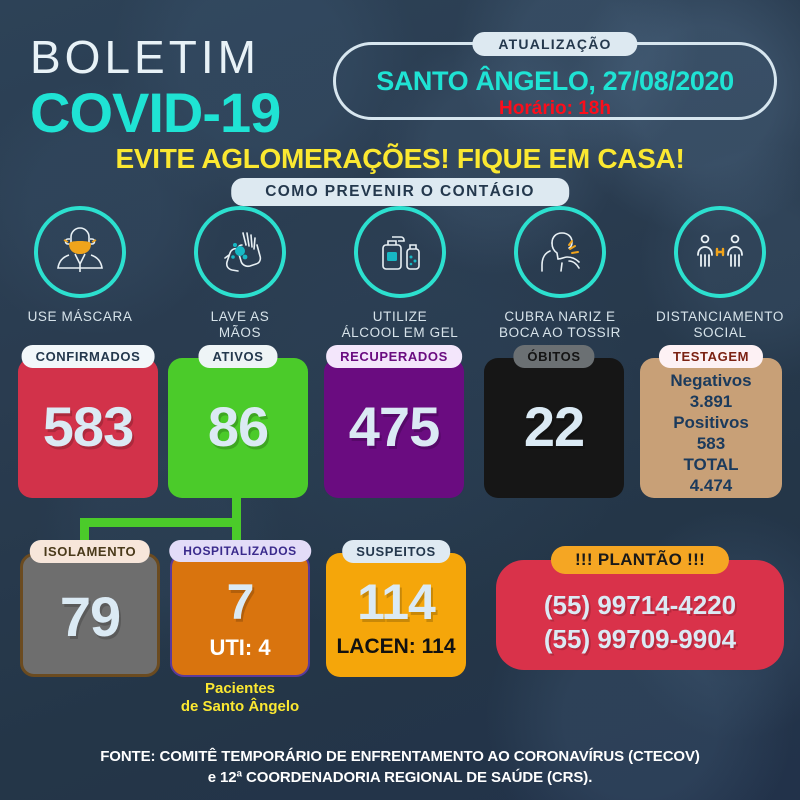 The width and height of the screenshot is (800, 800). What do you see at coordinates (84, 536) in the screenshot?
I see `connector-vertical-isolamento` at bounding box center [84, 536].